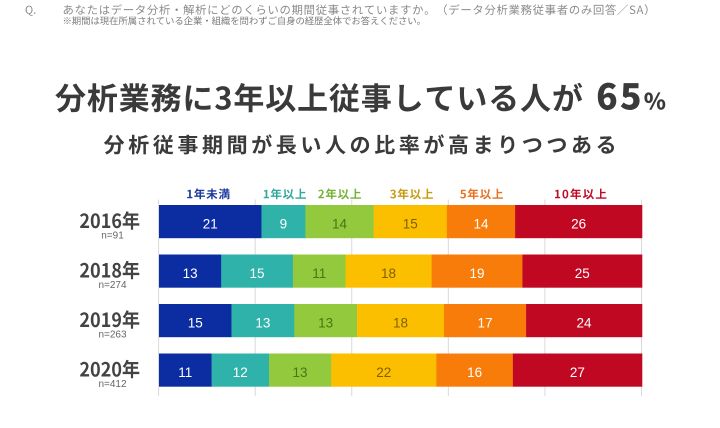  Describe the element at coordinates (485, 323) in the screenshot. I see `svg-text: 17` at that location.